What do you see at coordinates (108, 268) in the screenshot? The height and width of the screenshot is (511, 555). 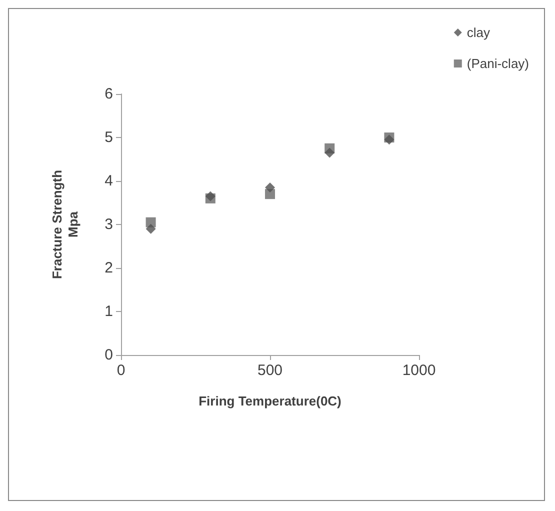 I see `y-tick-label: 2` at bounding box center [108, 268].